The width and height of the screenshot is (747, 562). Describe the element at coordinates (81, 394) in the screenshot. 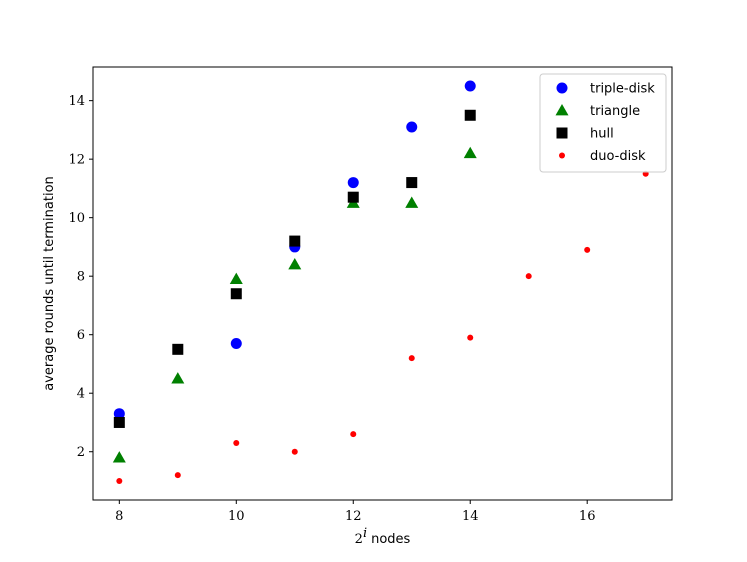

I see `y-tick-label: 4` at that location.